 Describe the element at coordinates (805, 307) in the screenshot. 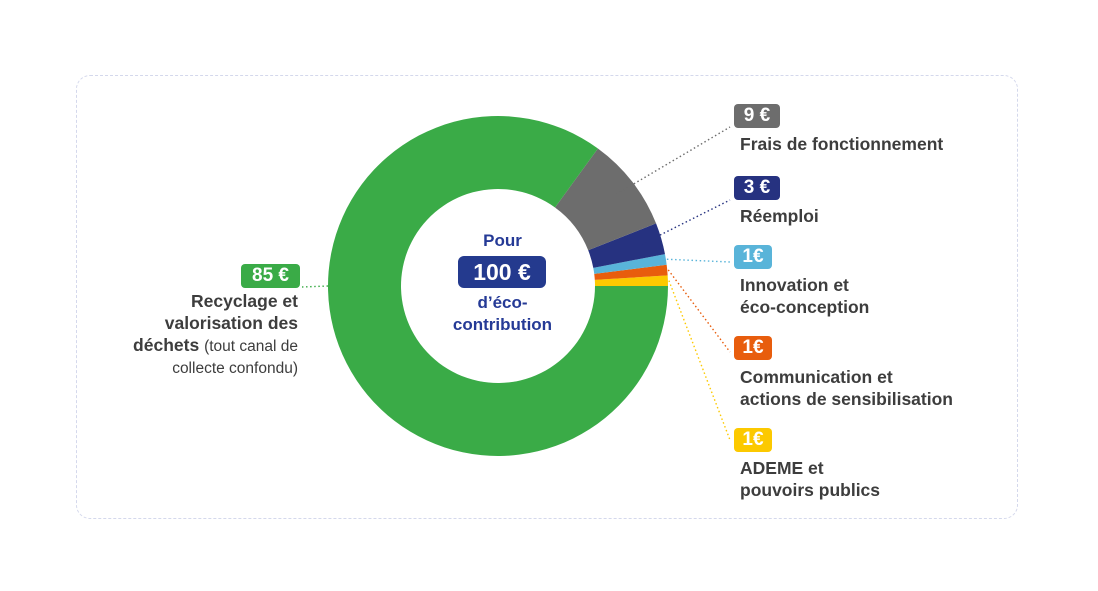

I see `label-line: éco-conception` at that location.